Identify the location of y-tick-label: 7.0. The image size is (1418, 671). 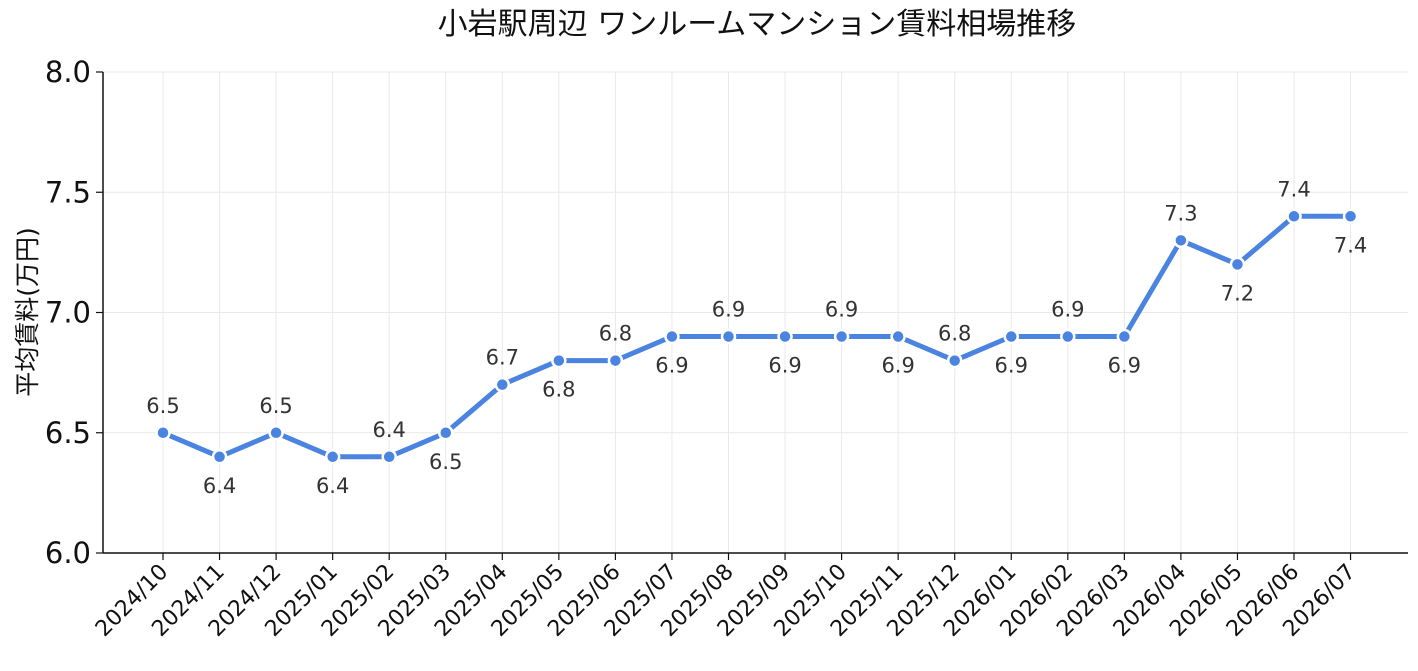
(68, 313).